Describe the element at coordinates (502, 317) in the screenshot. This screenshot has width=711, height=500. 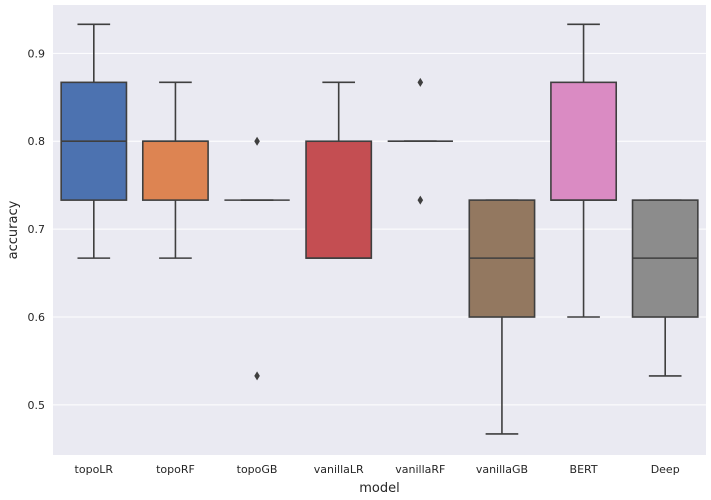
I see `box-vanillaGB` at that location.